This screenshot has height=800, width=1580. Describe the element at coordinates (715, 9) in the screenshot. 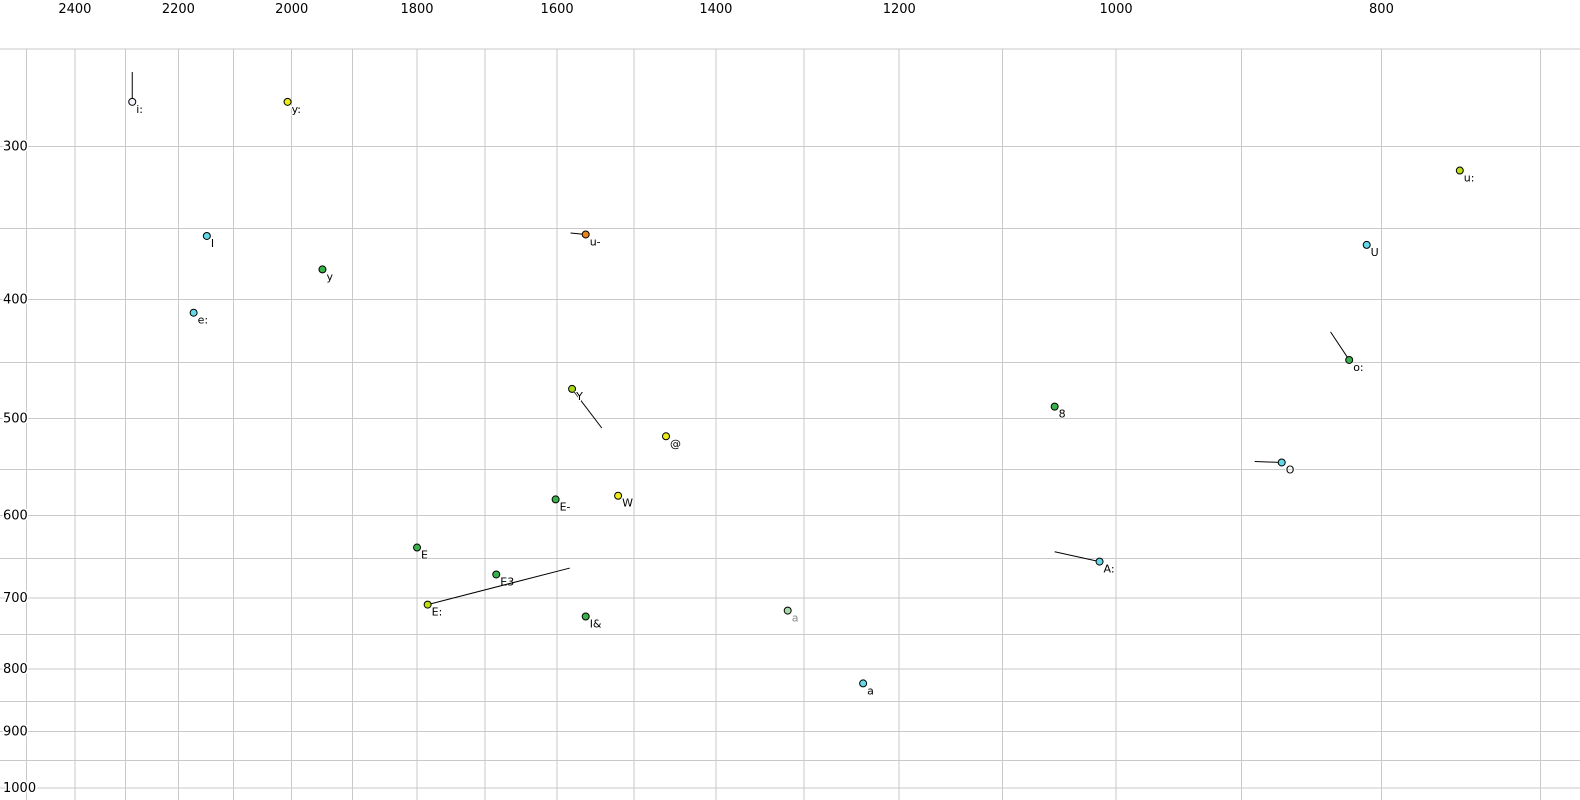

I see `x-axis-tick-label: 1400` at that location.